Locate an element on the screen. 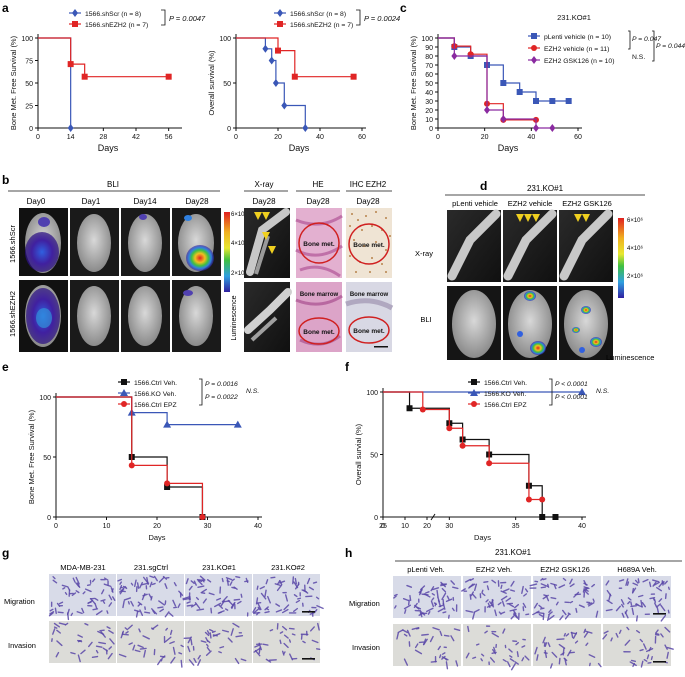 The image size is (685, 677). bli-image-shezh2-day0 is located at coordinates (43, 316).